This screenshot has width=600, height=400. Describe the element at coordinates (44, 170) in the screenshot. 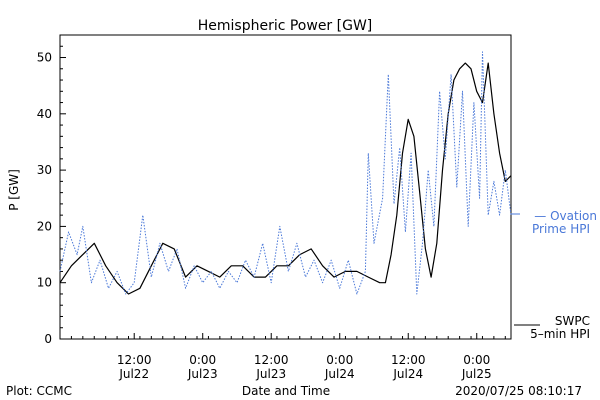

I see `y-tick-label: 30` at that location.